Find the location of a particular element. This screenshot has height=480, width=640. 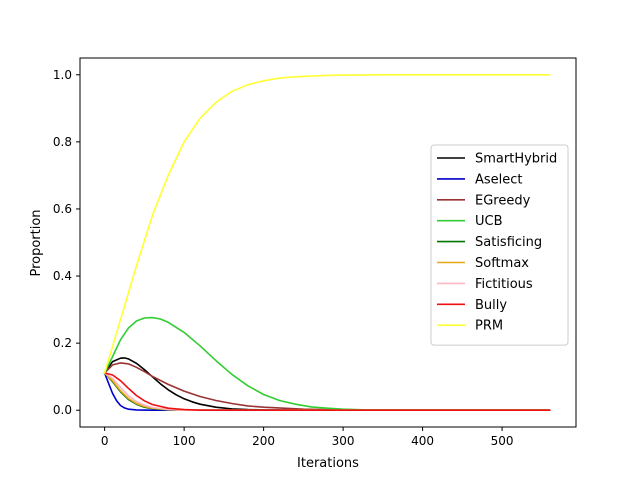

legend-label-softmax: Softmax is located at coordinates (502, 263).